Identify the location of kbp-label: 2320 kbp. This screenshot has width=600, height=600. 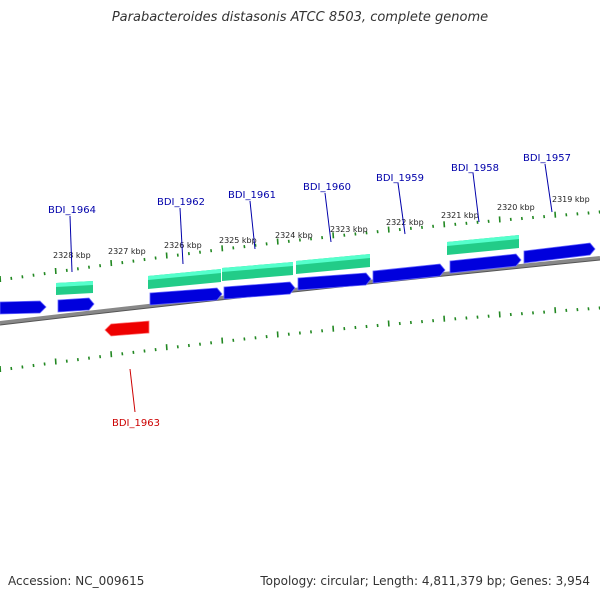
(516, 207).